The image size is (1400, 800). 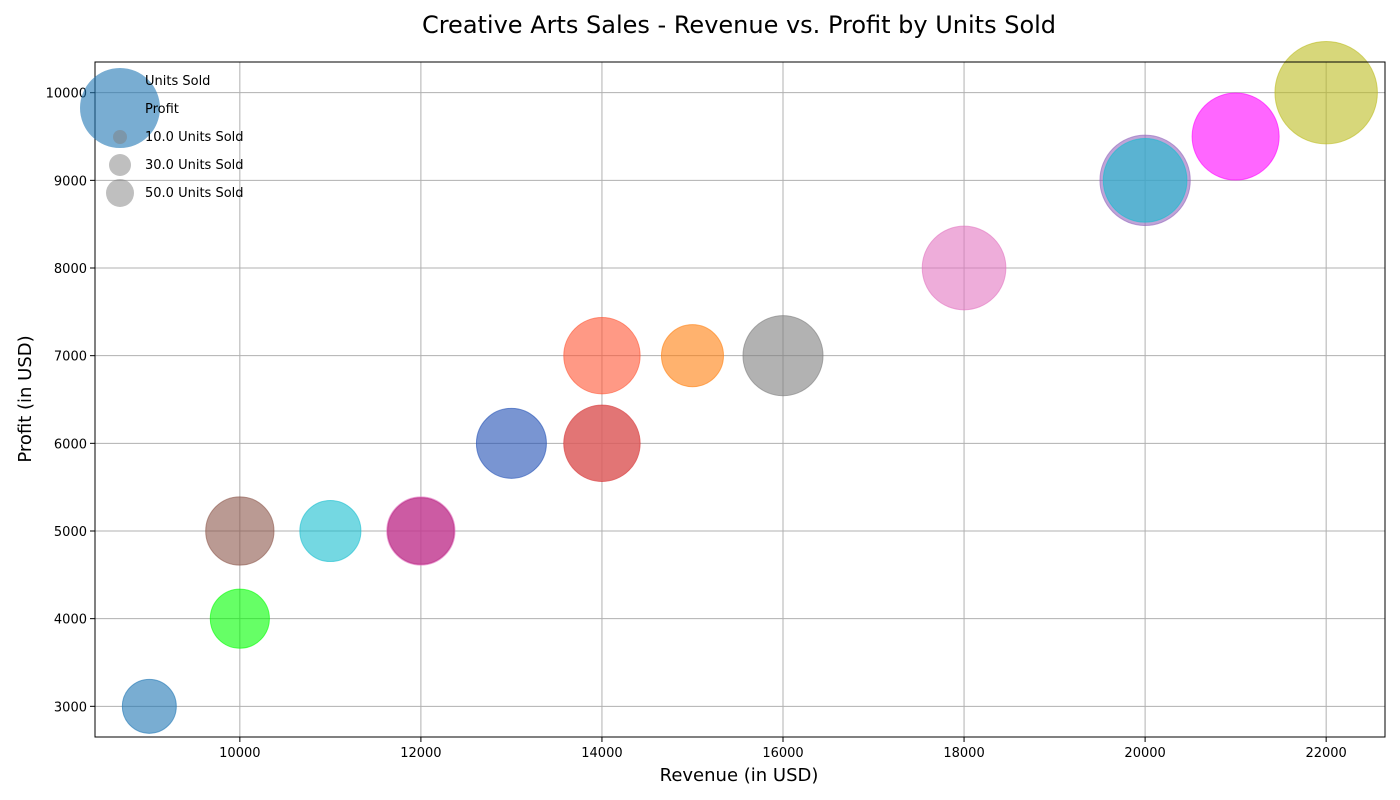 What do you see at coordinates (25, 398) in the screenshot?
I see `y-axis-label: Profit (in USD)` at bounding box center [25, 398].